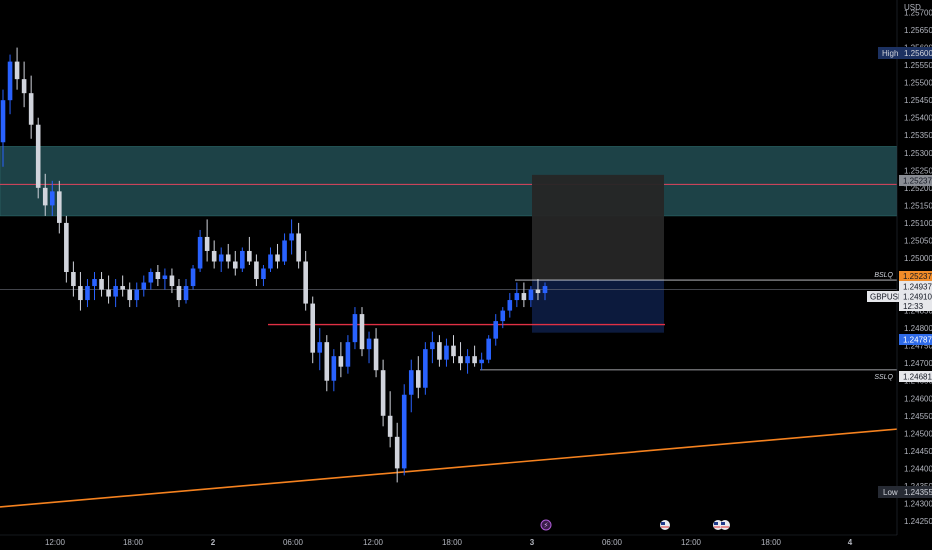 Image resolution: width=932 pixels, height=550 pixels. I want to click on y-tick-label: 1.25200, so click(918, 188).